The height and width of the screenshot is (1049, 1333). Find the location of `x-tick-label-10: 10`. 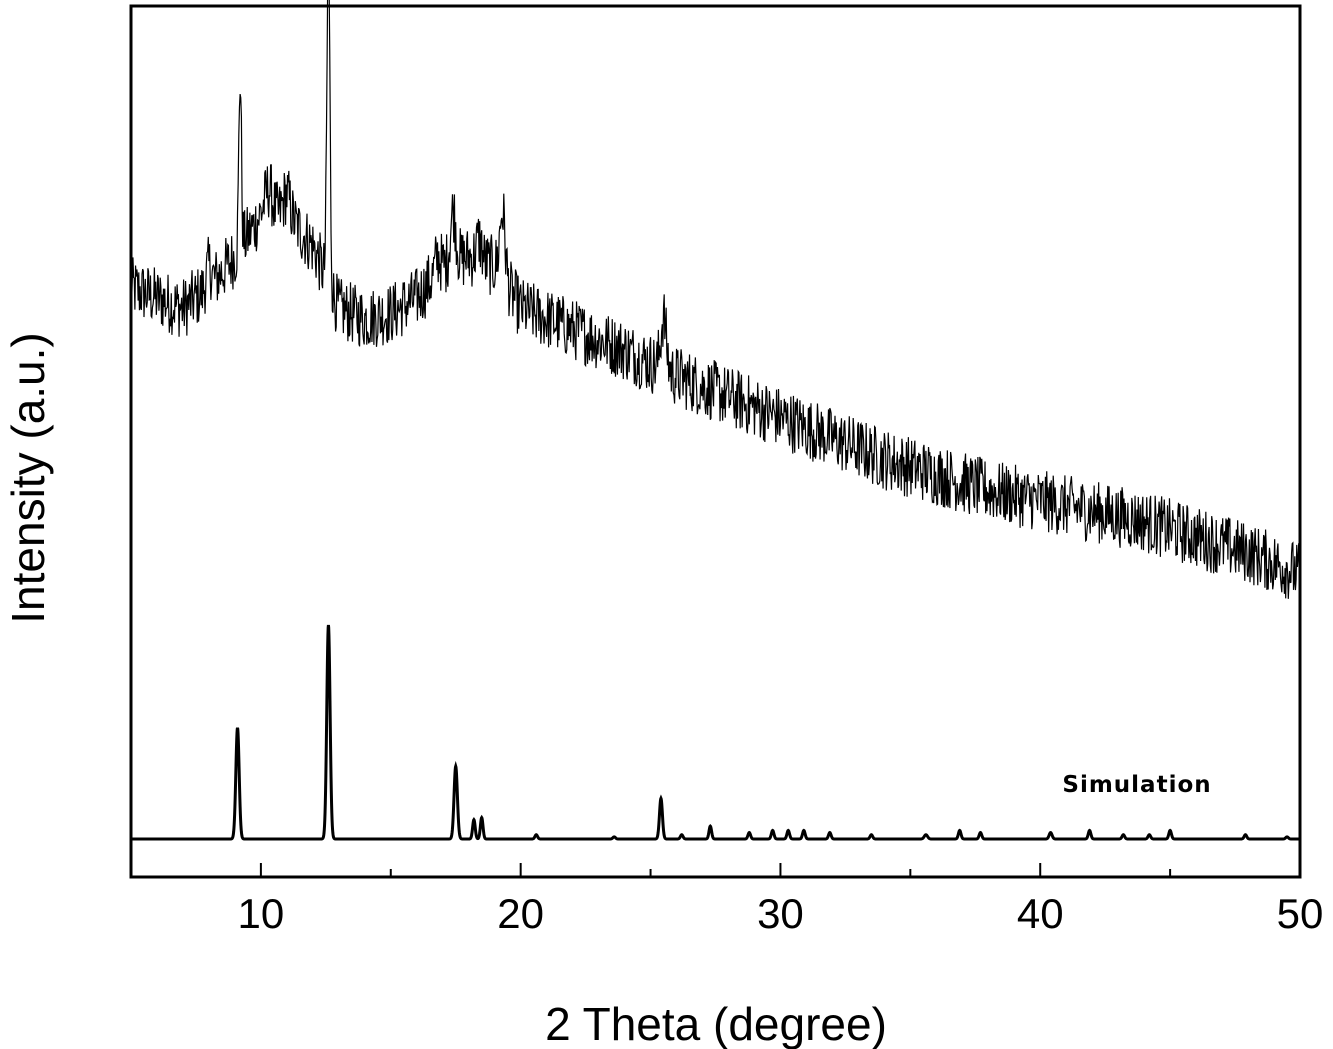

x-tick-label-10: 10 is located at coordinates (261, 913).